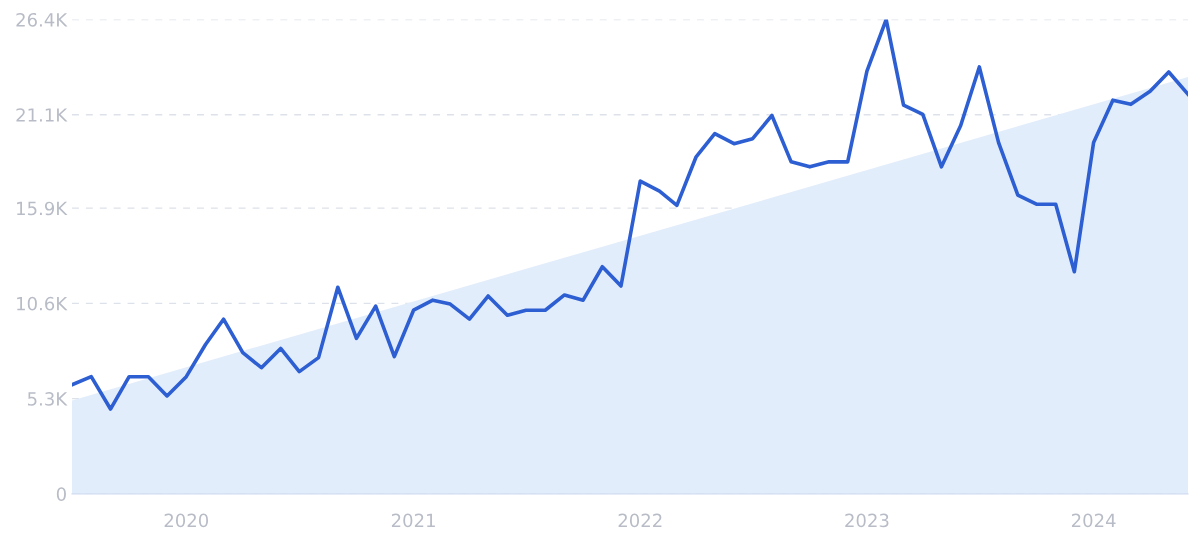 Image resolution: width=1200 pixels, height=558 pixels. I want to click on y-tick-label: 21.1K, so click(42, 115).